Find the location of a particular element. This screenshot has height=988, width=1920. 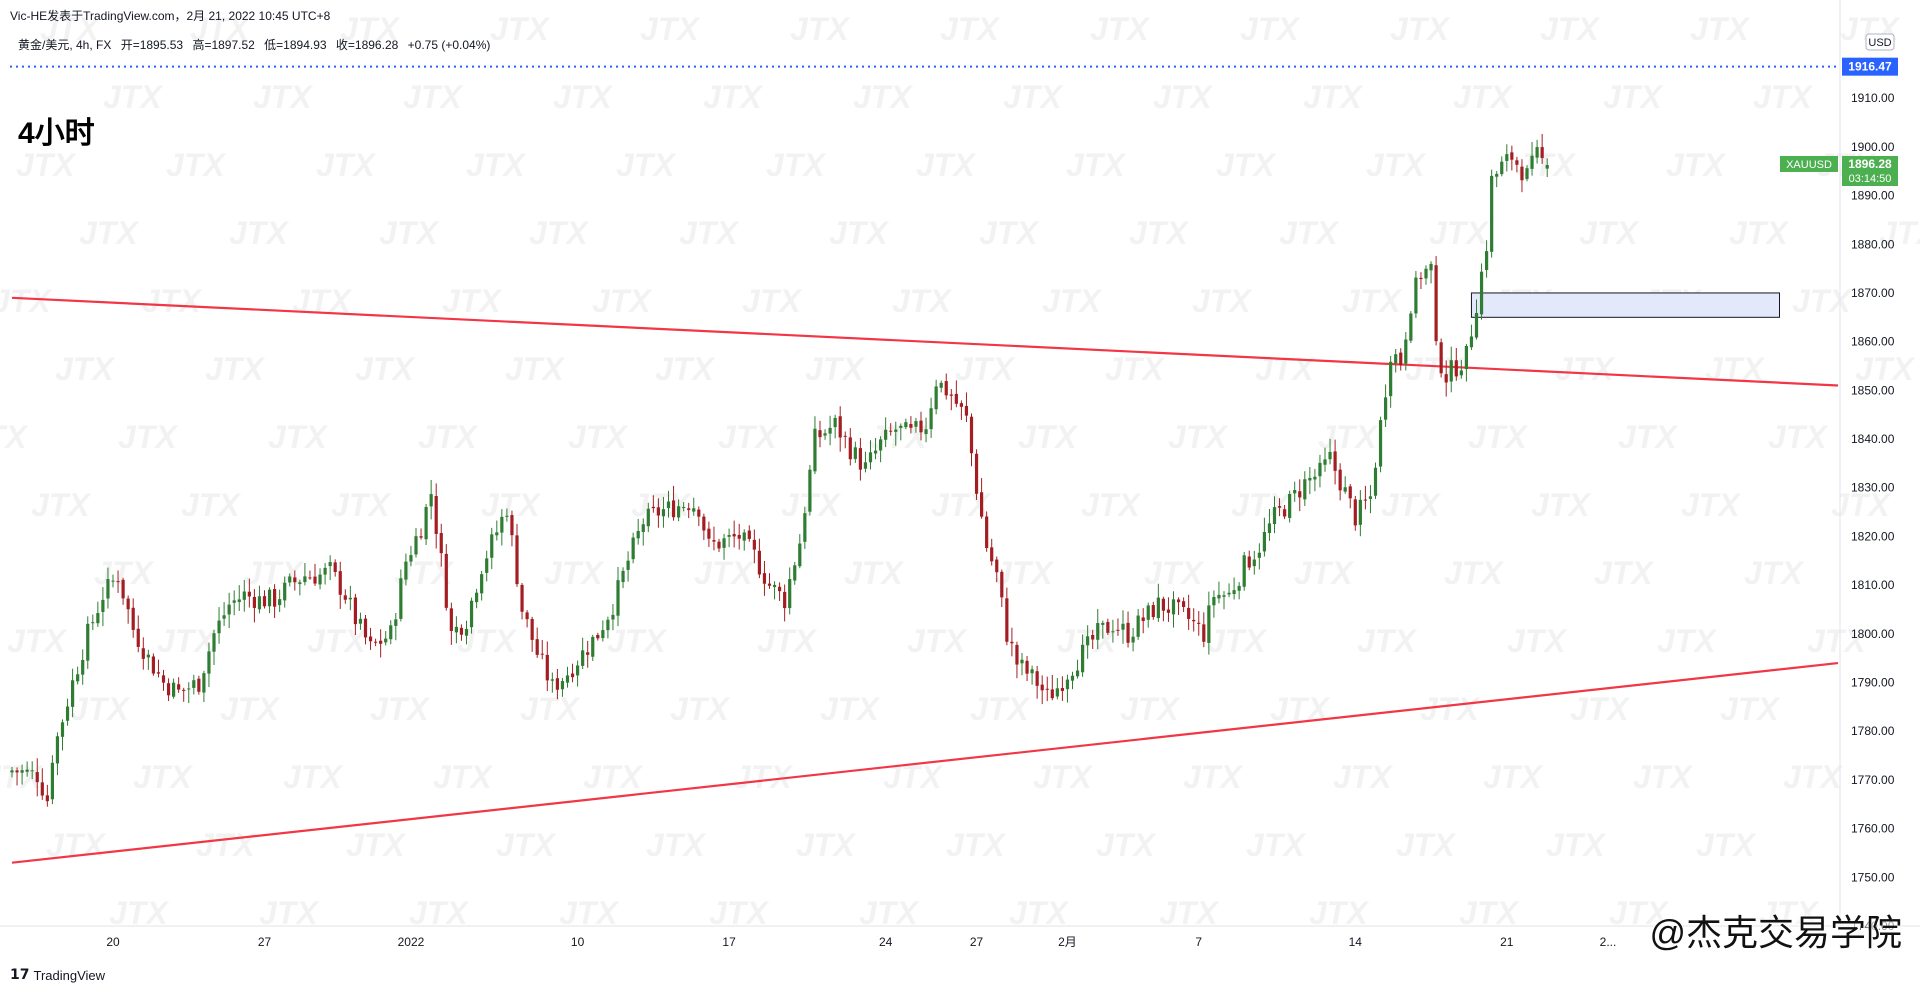

price-tick-label: 1750.00 is located at coordinates (1873, 877).